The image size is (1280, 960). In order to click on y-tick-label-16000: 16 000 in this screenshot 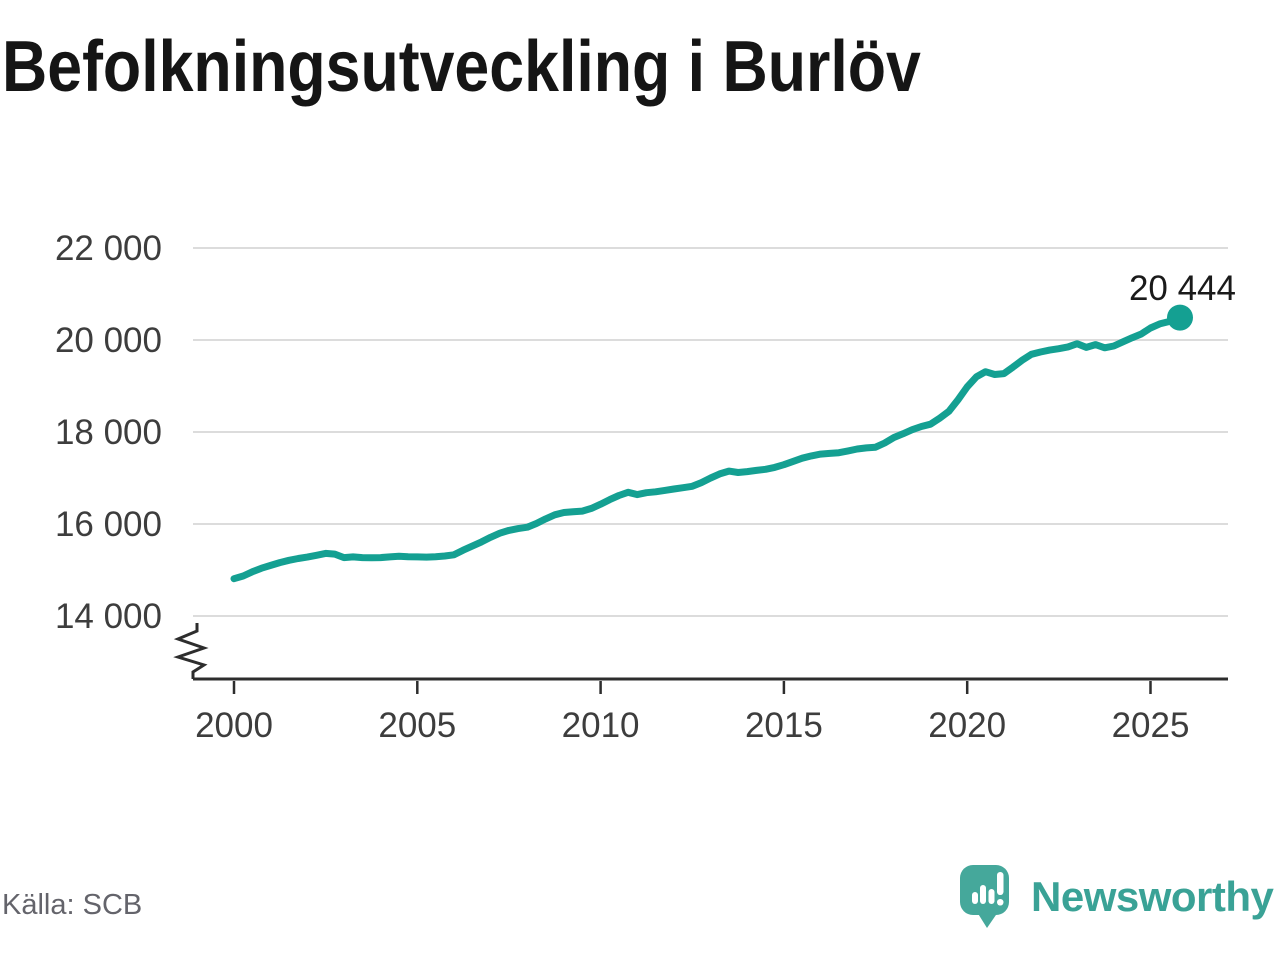, I will do `click(108, 524)`.